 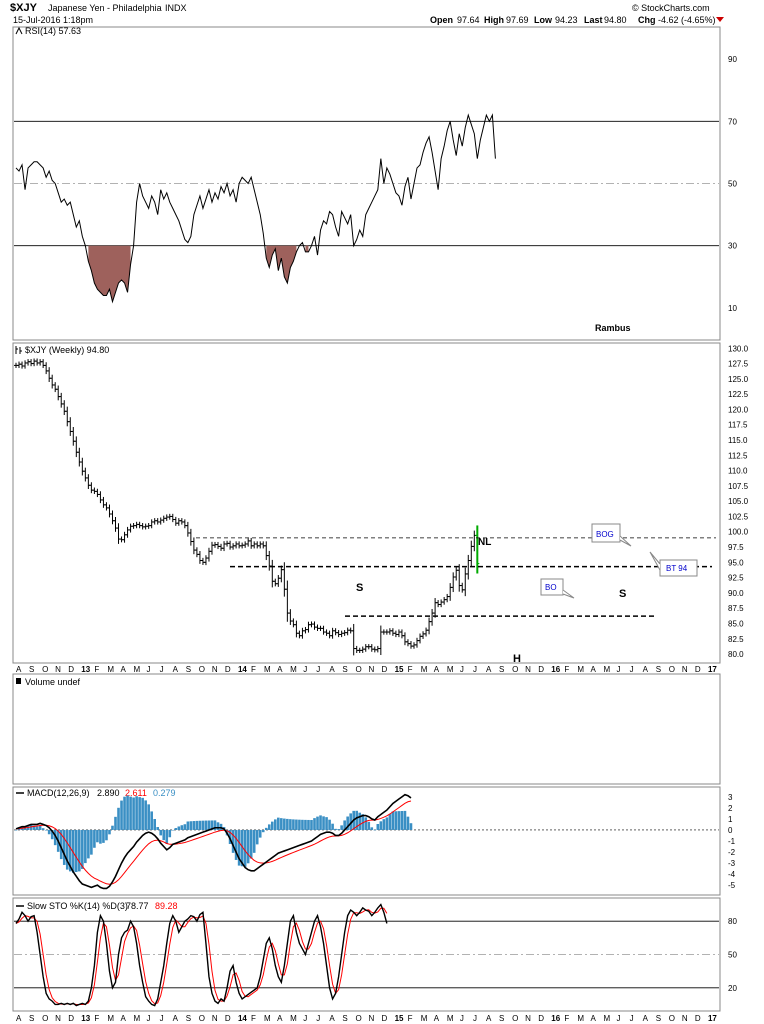 I want to click on bog-callout-pointer, so click(x=625, y=541).